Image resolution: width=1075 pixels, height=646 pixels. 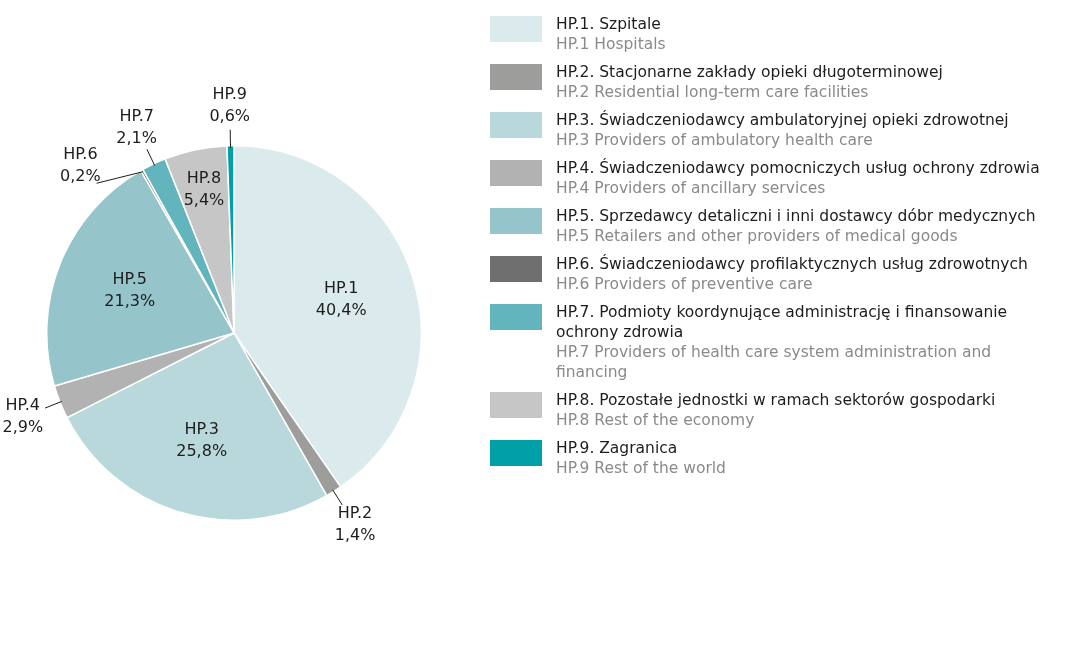 I want to click on legend-label: HP.8. Pozostałe jednostki w ramach sektorów gospodarki HP.8 Rest of the economy, so click(x=776, y=410).